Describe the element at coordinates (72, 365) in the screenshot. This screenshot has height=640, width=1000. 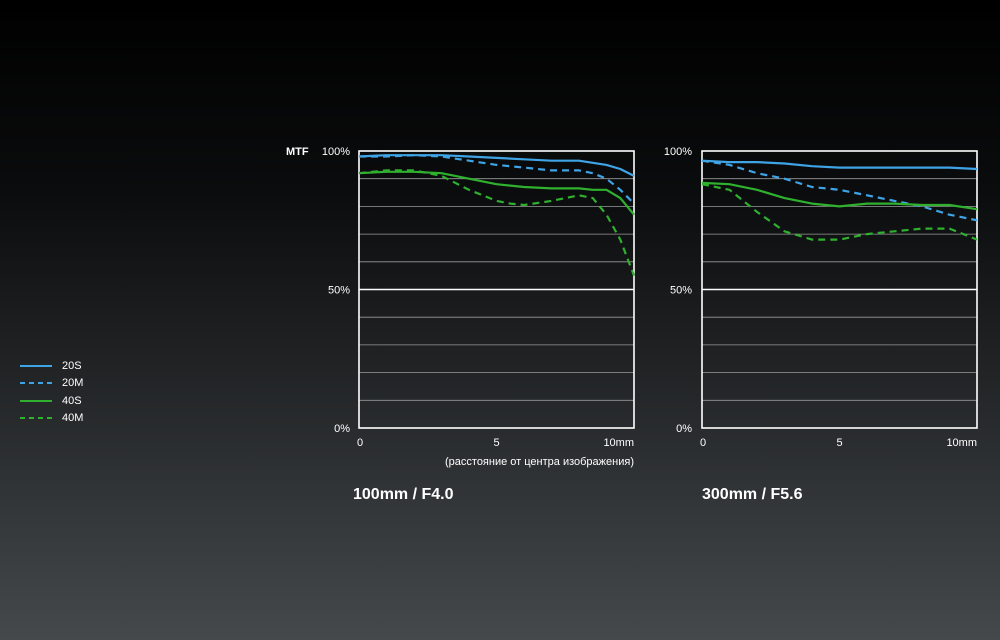
I see `legend-label-20s: 20S` at that location.